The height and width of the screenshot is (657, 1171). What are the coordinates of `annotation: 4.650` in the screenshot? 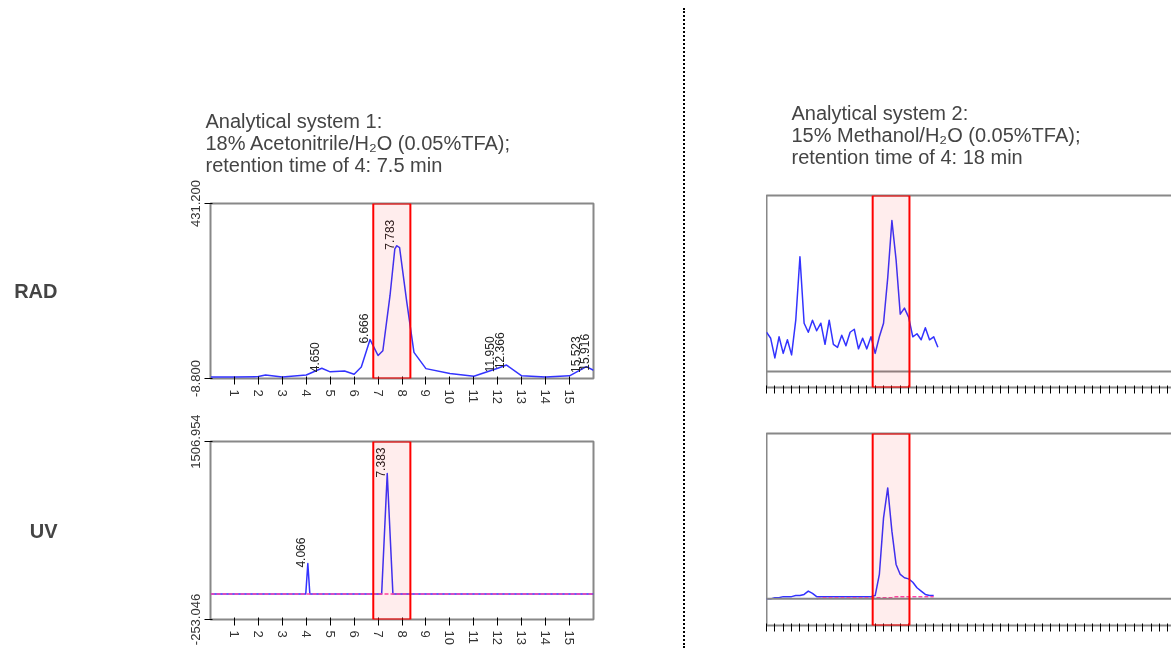 It's located at (315, 357).